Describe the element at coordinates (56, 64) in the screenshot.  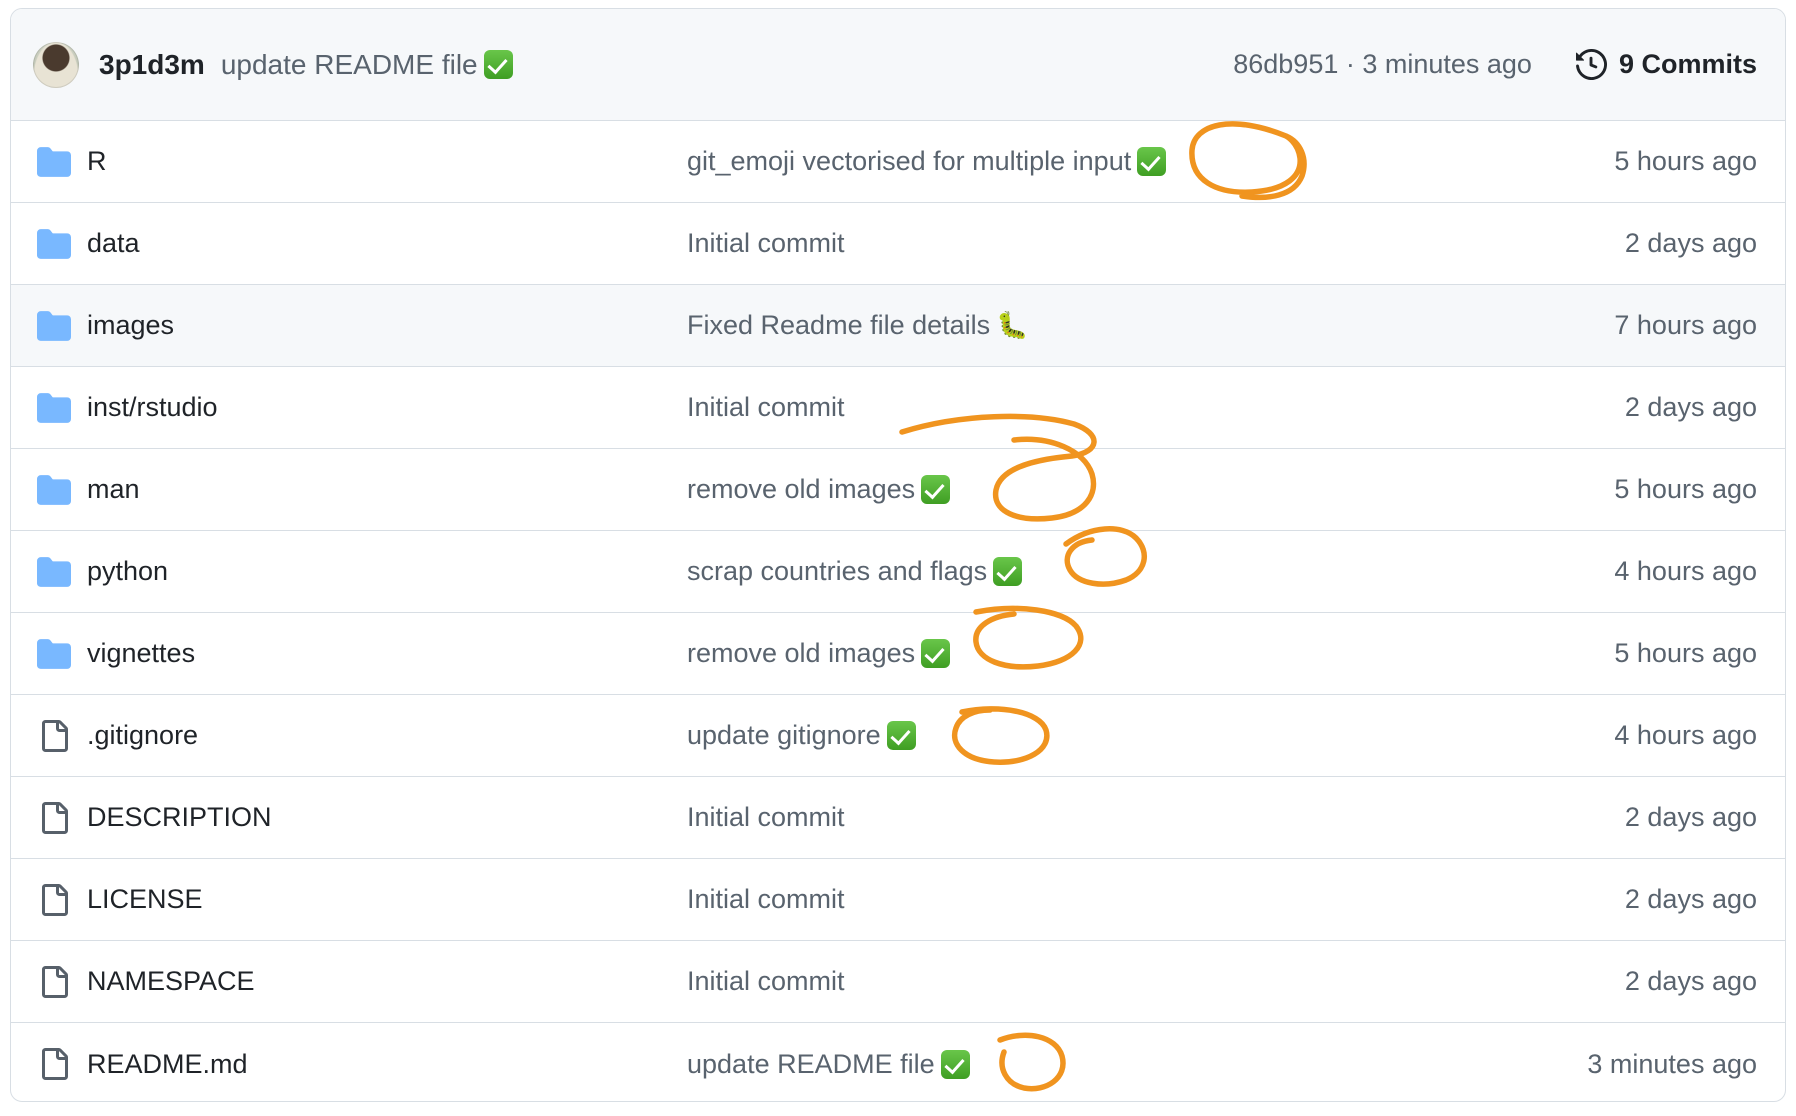
I see `avatar` at that location.